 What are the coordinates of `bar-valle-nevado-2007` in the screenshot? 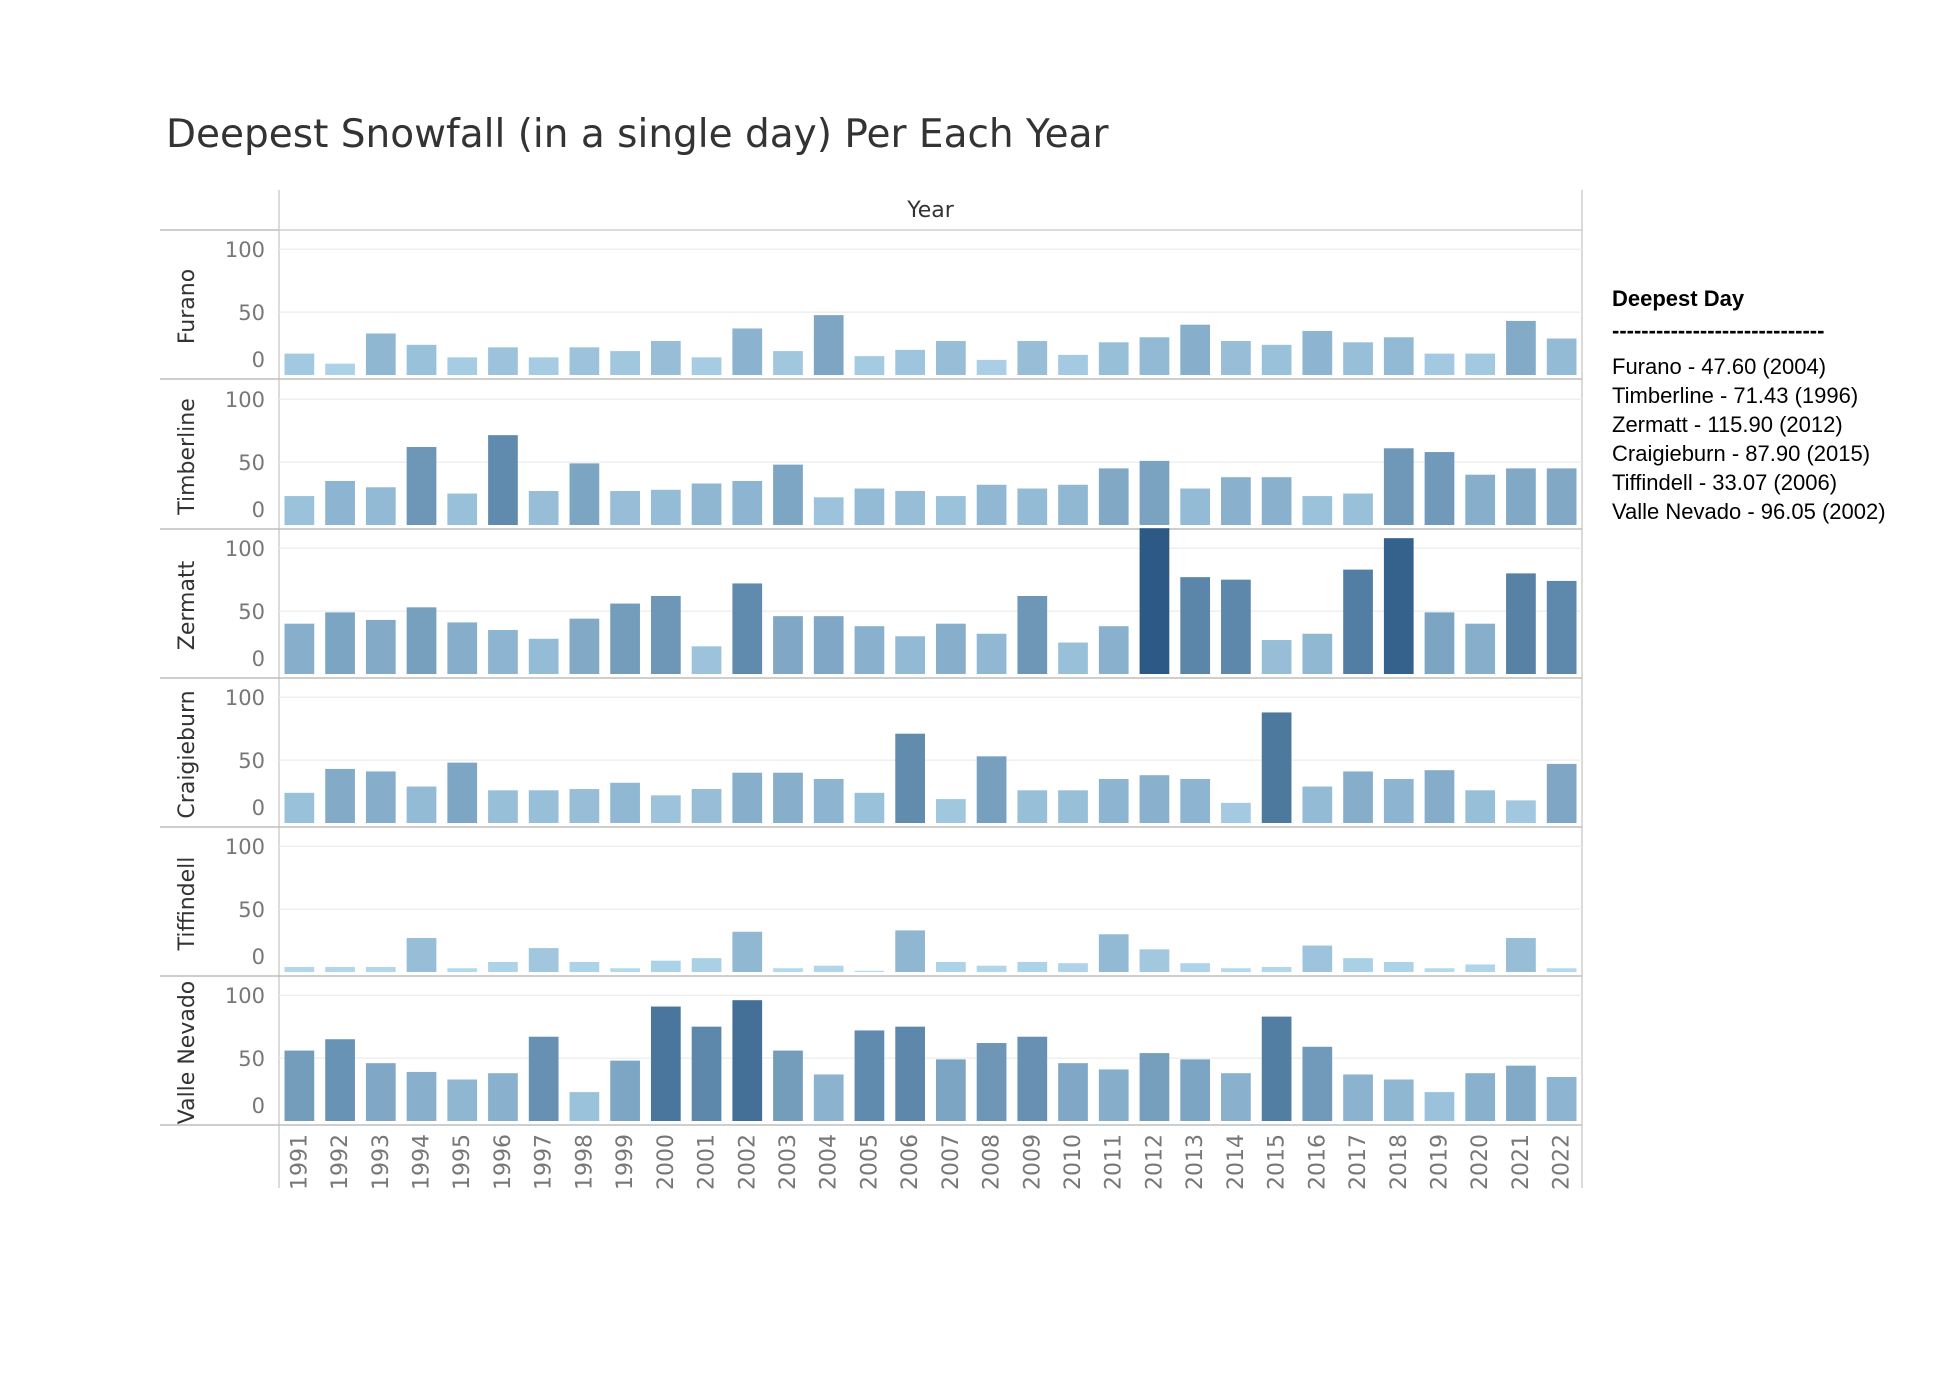 It's located at (950, 1090).